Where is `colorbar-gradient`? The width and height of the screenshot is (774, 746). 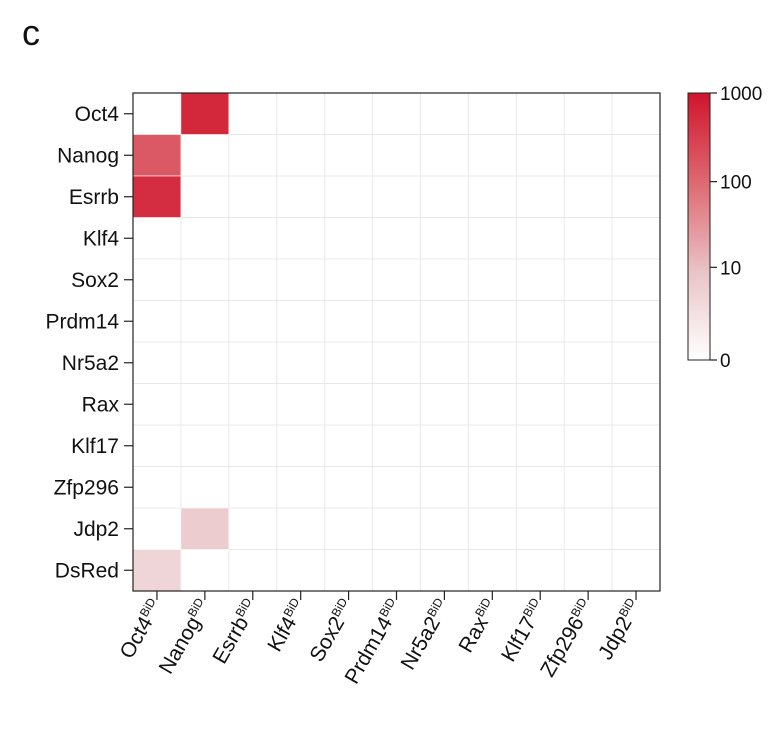 colorbar-gradient is located at coordinates (699, 226).